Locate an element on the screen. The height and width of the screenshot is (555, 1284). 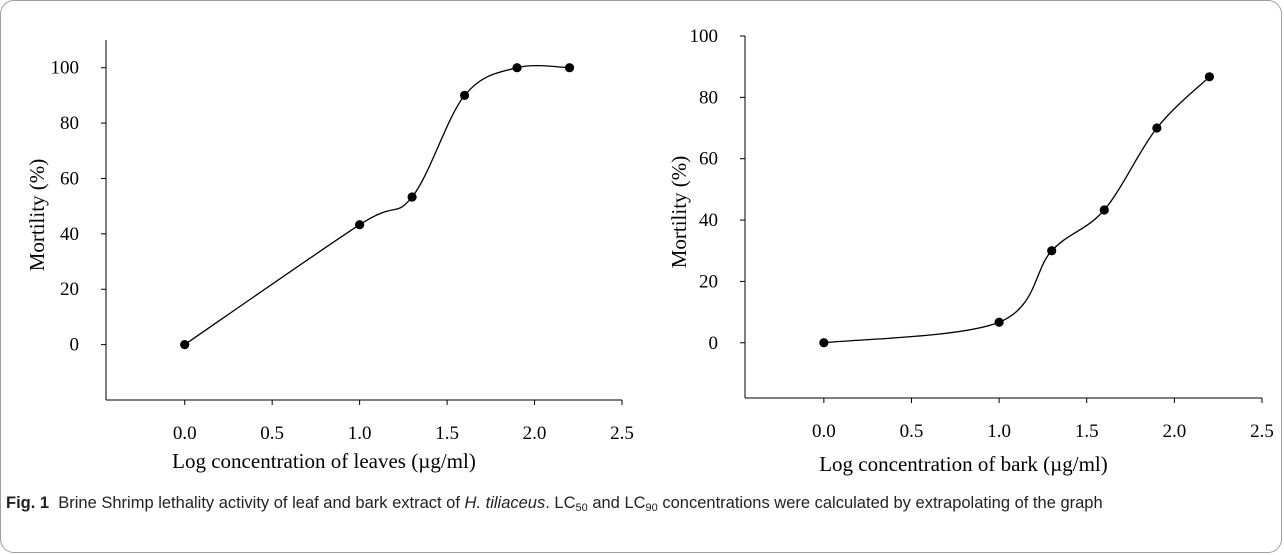
x-axis-title: Log concentration of bark (µg/ml) is located at coordinates (963, 464).